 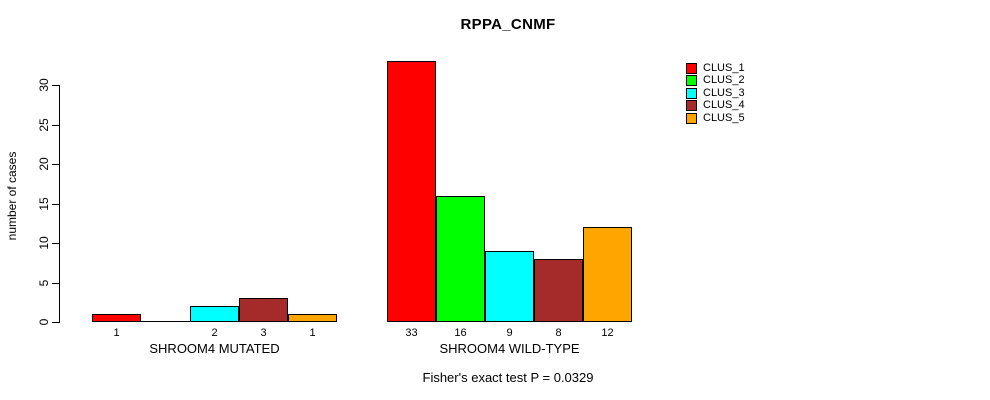 I want to click on group-label-wildtype: SHROOM4 WILD-TYPE, so click(x=509, y=348).